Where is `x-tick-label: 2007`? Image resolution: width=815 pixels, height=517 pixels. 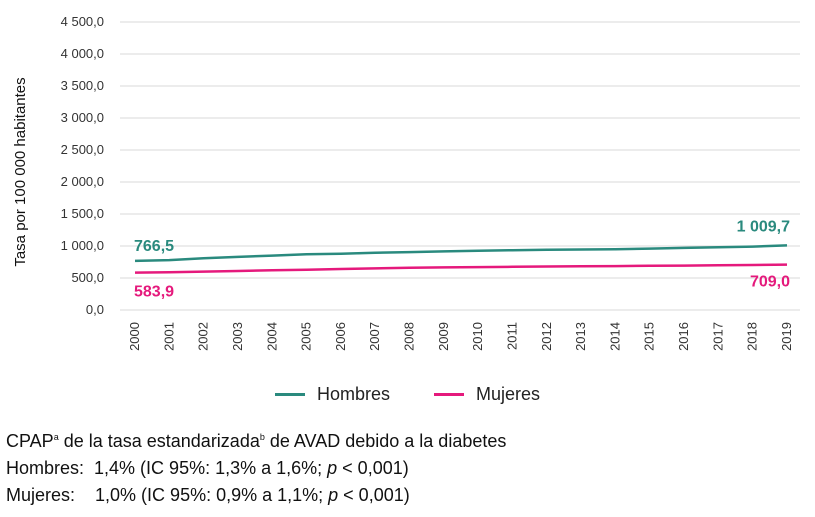
x-tick-label: 2007 is located at coordinates (374, 336).